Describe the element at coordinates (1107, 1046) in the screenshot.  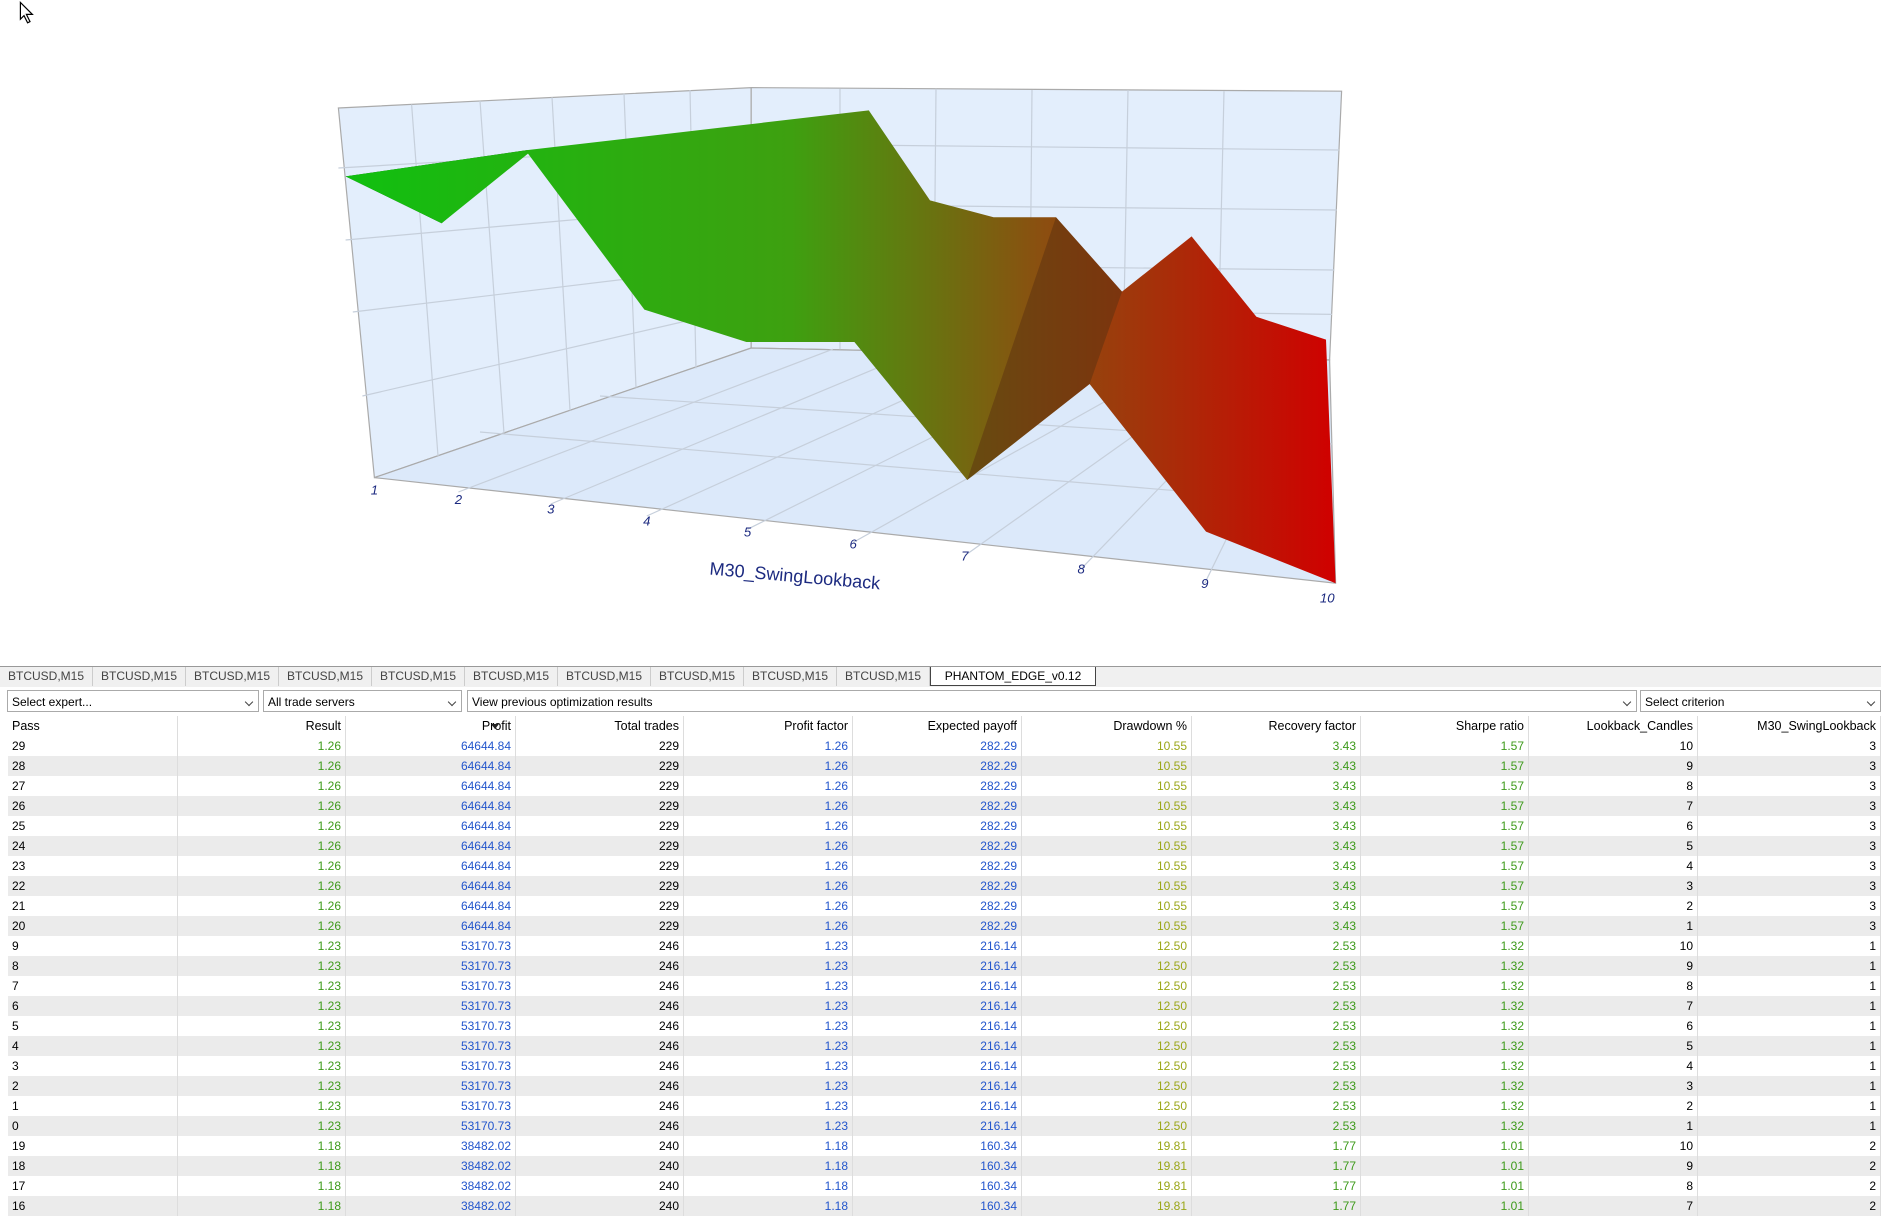
I see `cell: 12.50` at that location.